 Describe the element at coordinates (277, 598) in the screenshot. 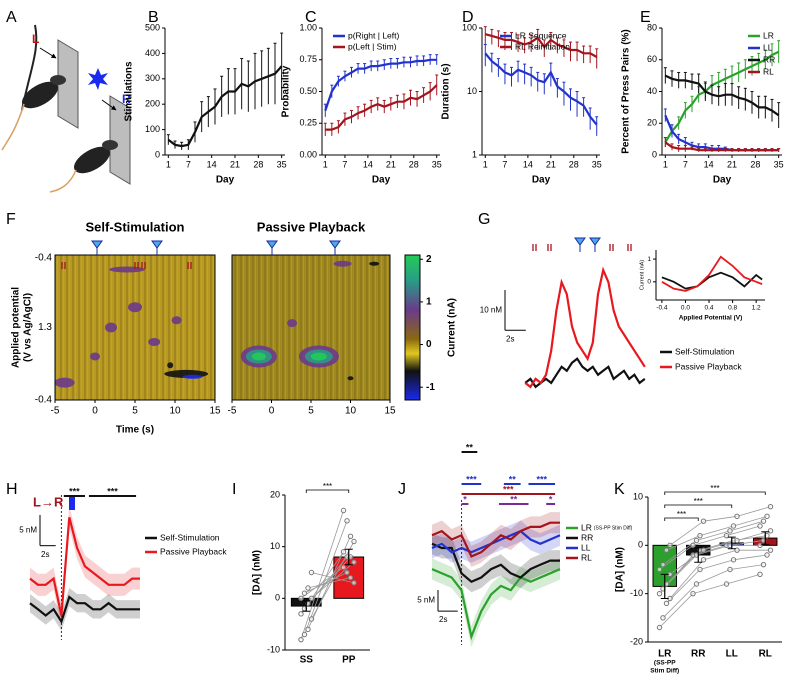

I see `y-tick-label: 0` at that location.